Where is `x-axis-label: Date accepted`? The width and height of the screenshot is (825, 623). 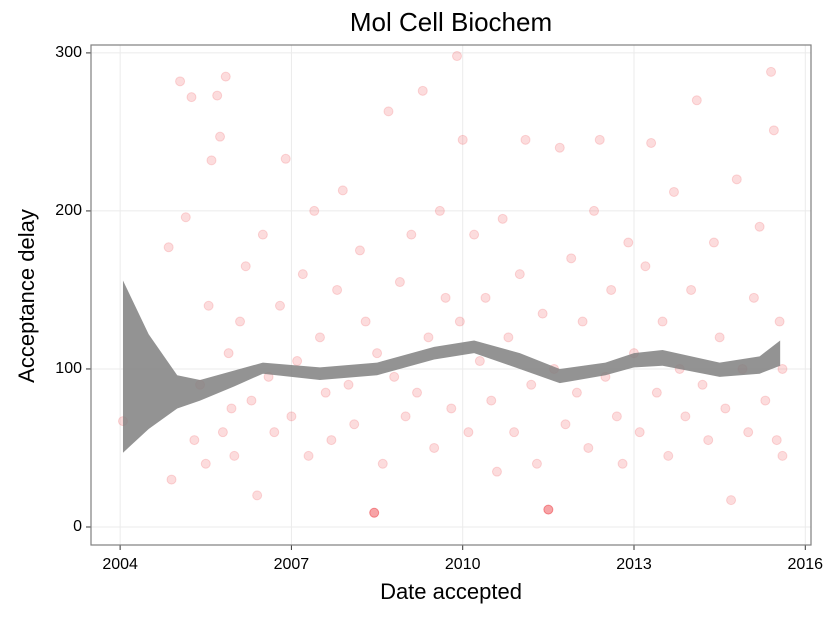 x-axis-label: Date accepted is located at coordinates (451, 591).